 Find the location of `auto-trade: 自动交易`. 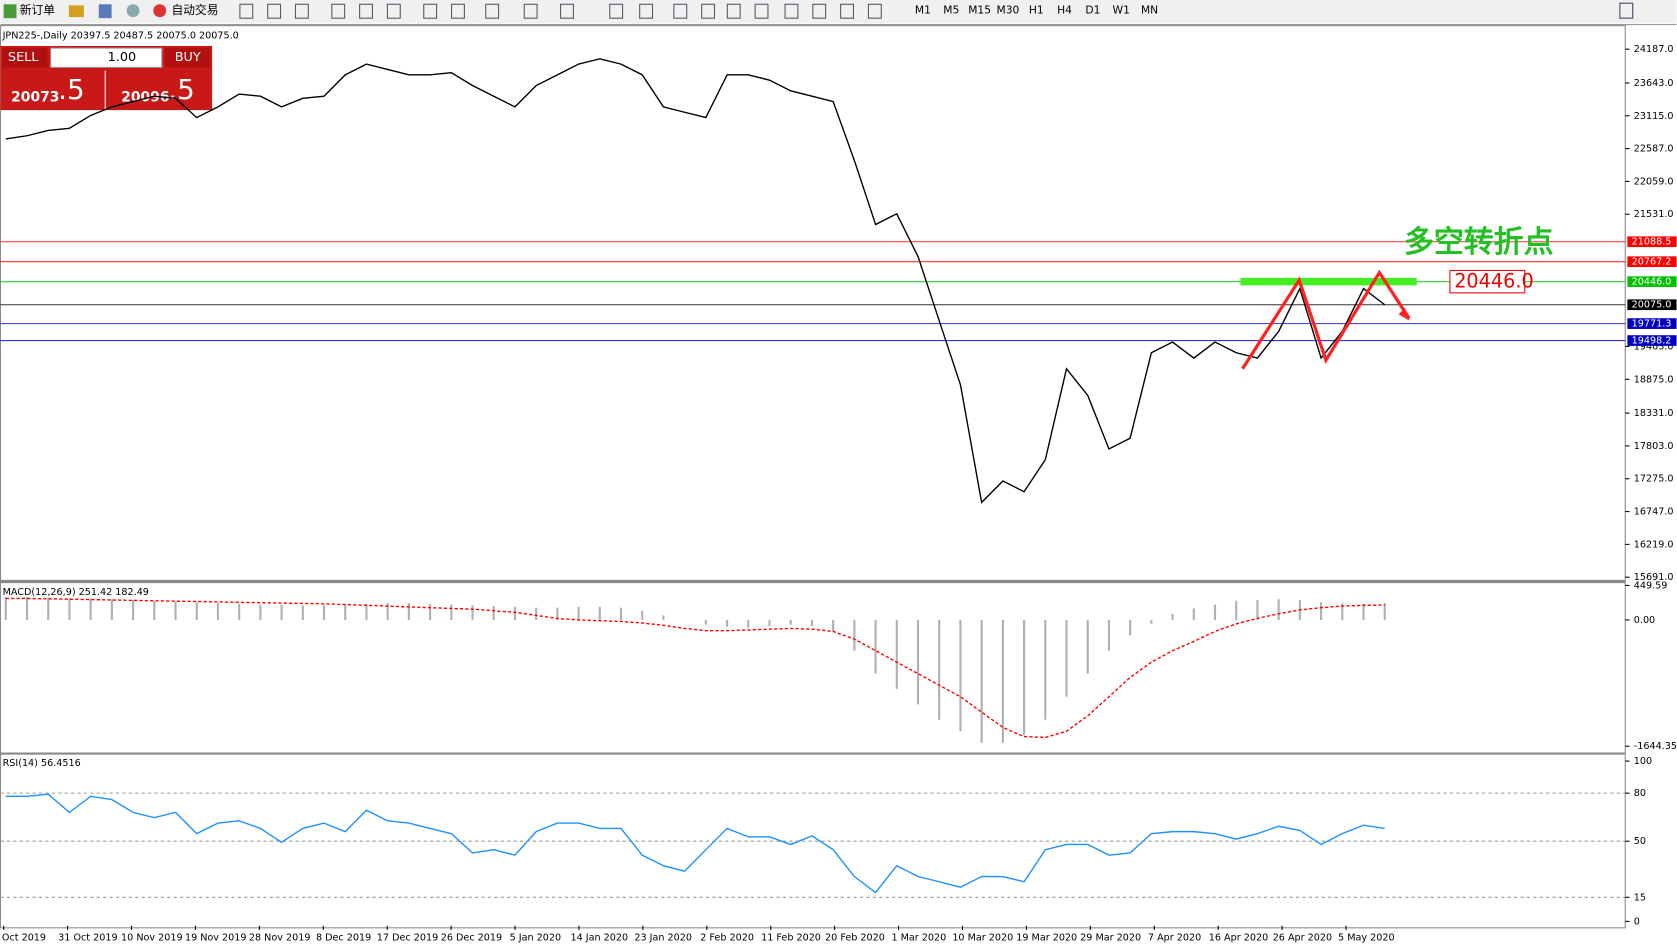

auto-trade: 自动交易 is located at coordinates (194, 10).